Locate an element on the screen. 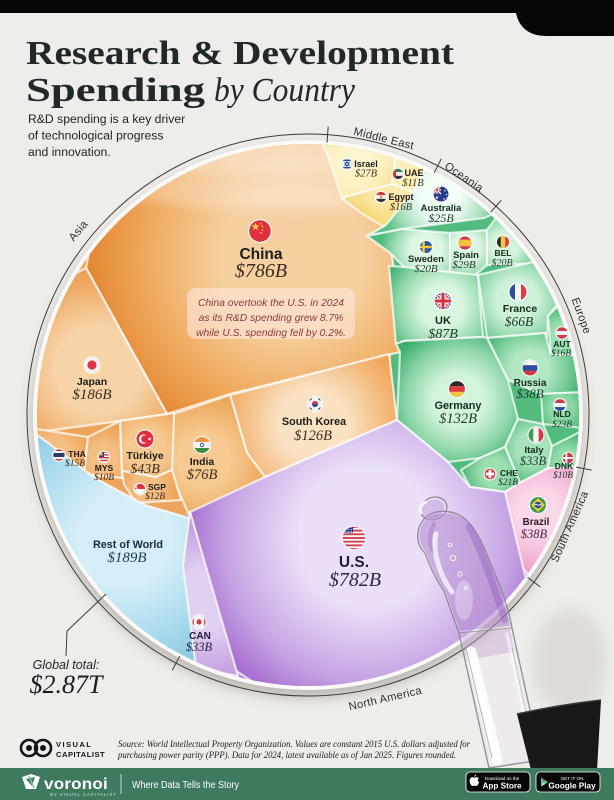 Image resolution: width=614 pixels, height=800 pixels. svg-text: $186B is located at coordinates (91, 395).